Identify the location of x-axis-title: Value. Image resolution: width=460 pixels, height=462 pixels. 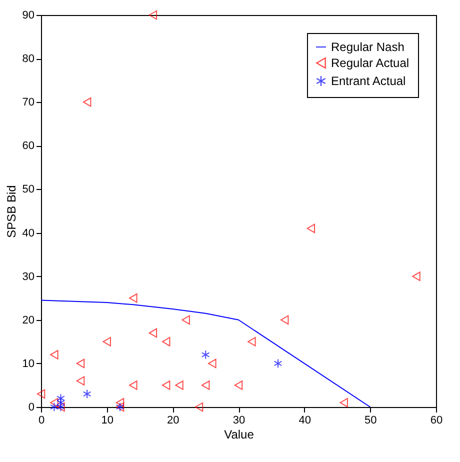
(239, 435).